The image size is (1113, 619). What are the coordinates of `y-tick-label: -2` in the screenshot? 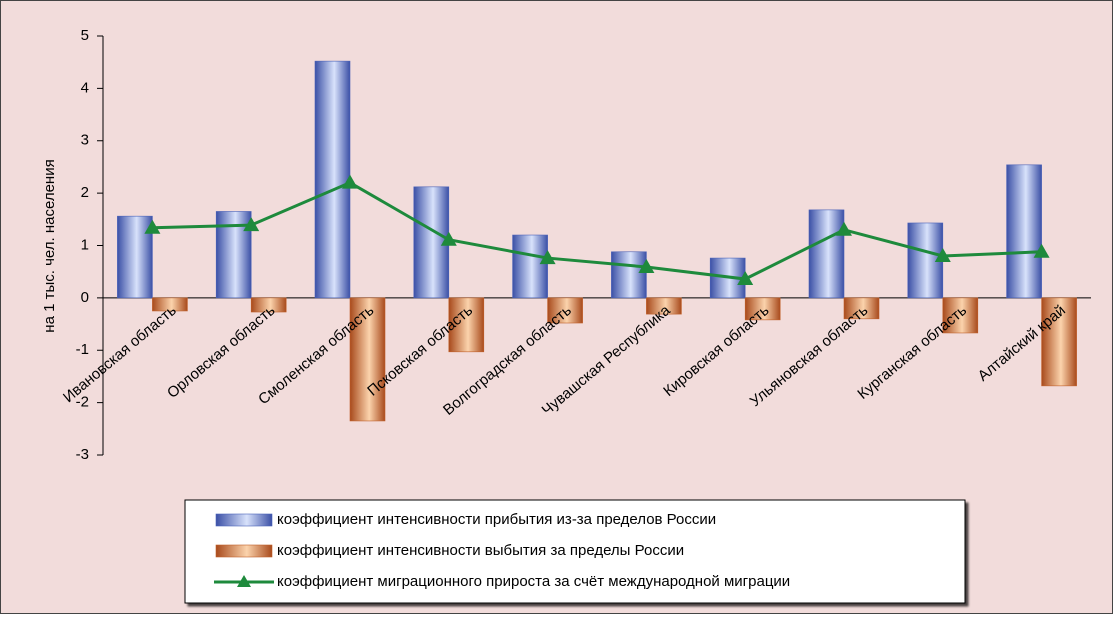 It's located at (82, 402).